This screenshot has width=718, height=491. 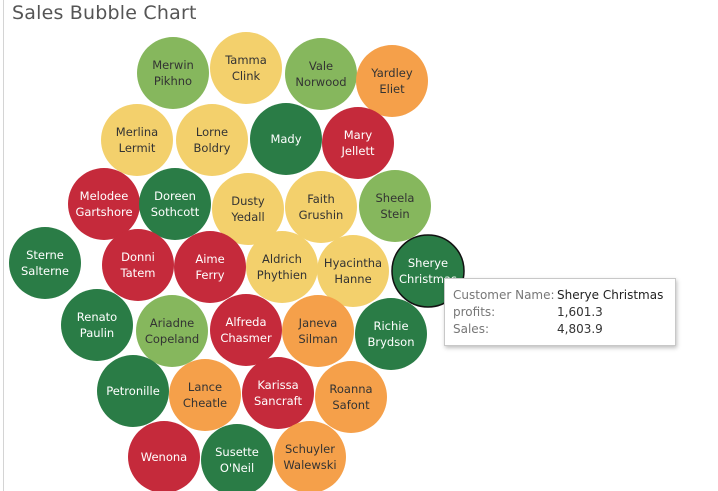 I want to click on bubble-yardley-eliet: Yardley Eliet, so click(x=392, y=81).